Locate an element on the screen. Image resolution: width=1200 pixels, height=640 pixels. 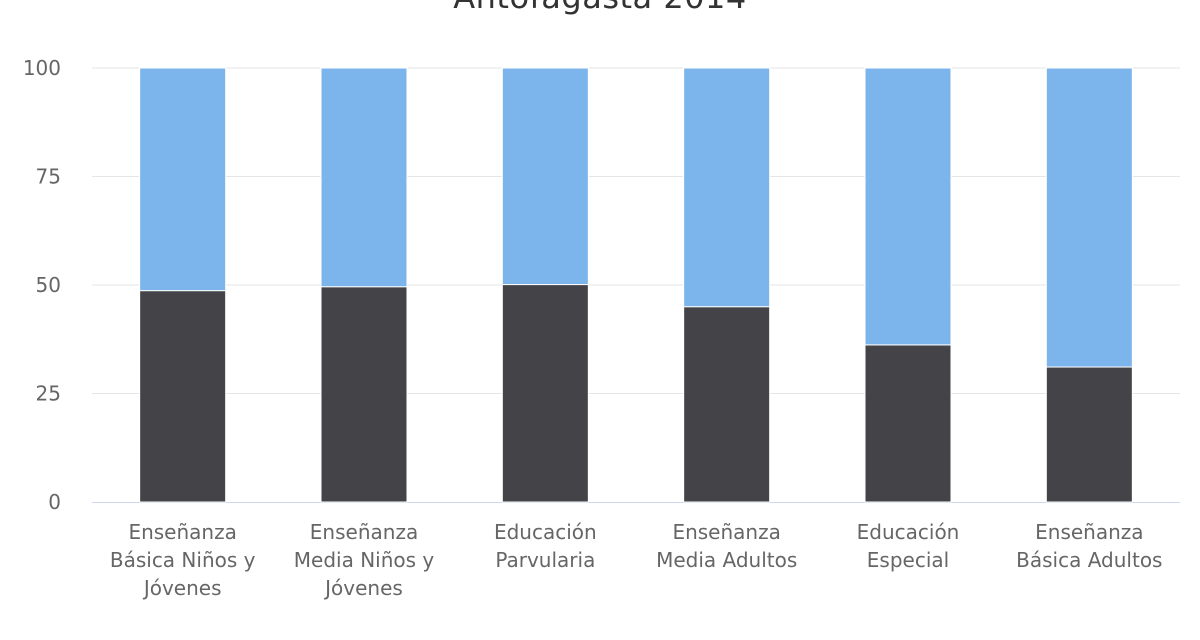
y-tick-label: 50 is located at coordinates (48, 285).